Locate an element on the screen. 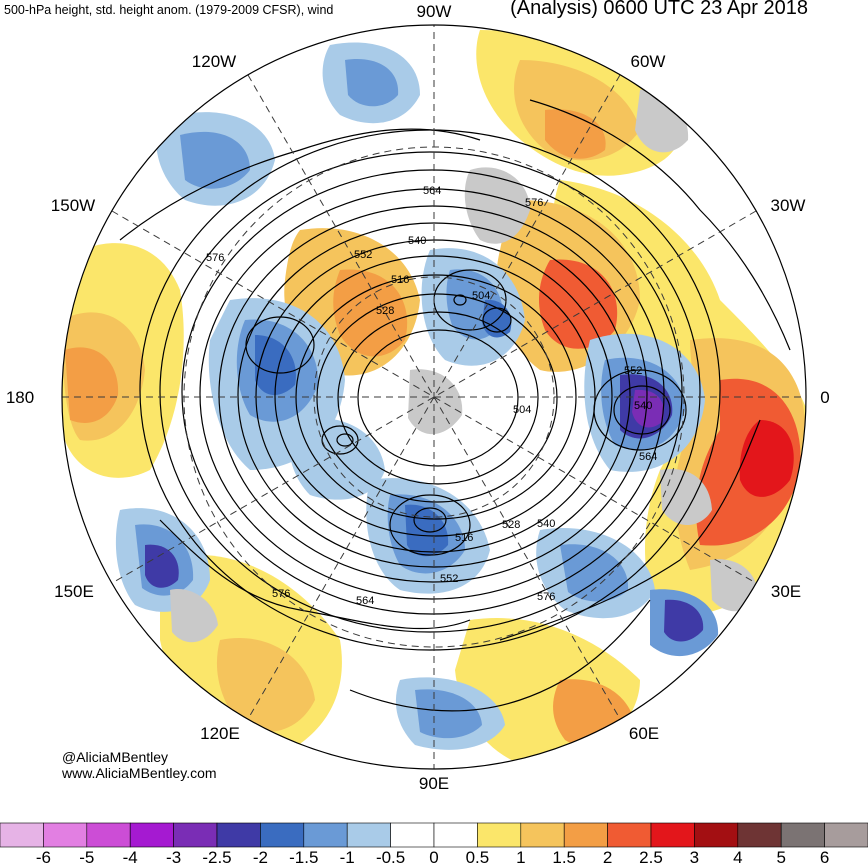 The height and width of the screenshot is (865, 868). contour-j is located at coordinates (438, 398).